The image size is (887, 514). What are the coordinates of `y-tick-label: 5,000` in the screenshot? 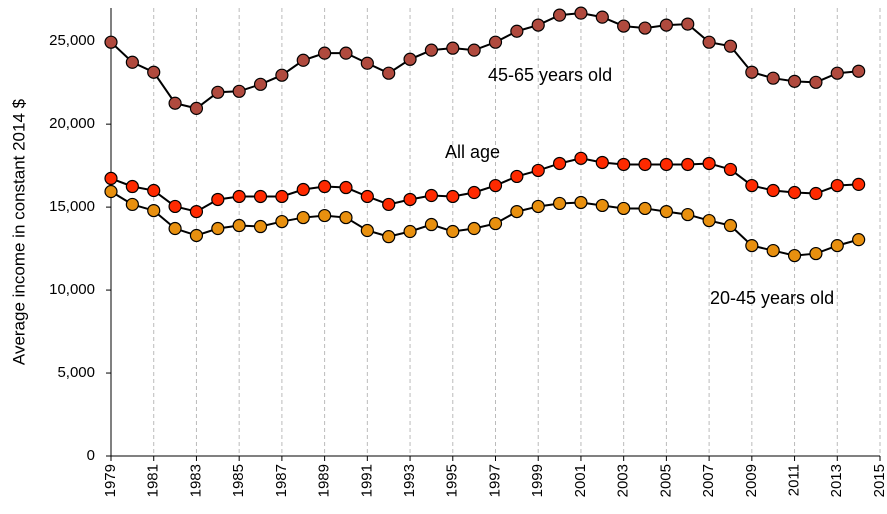 It's located at (76, 372).